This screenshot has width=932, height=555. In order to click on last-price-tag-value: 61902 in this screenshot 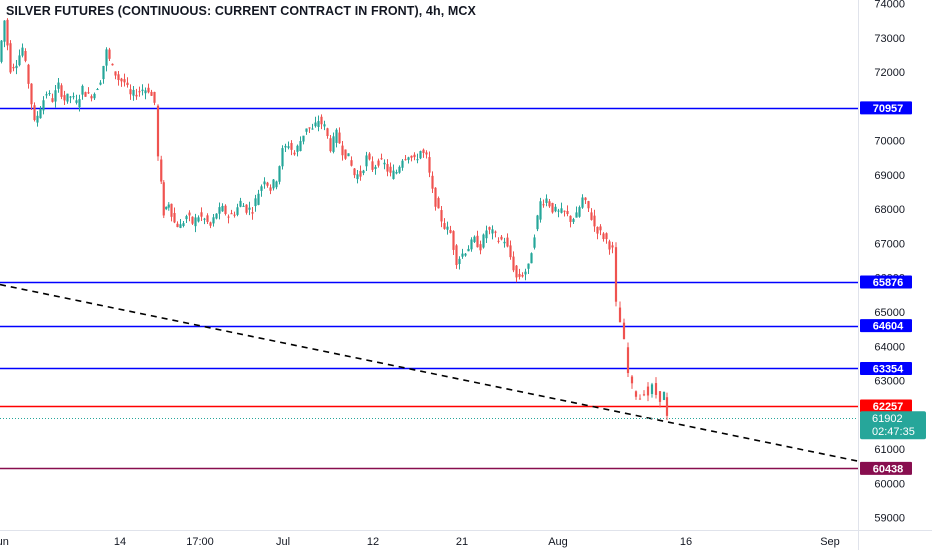, I will do `click(887, 419)`.